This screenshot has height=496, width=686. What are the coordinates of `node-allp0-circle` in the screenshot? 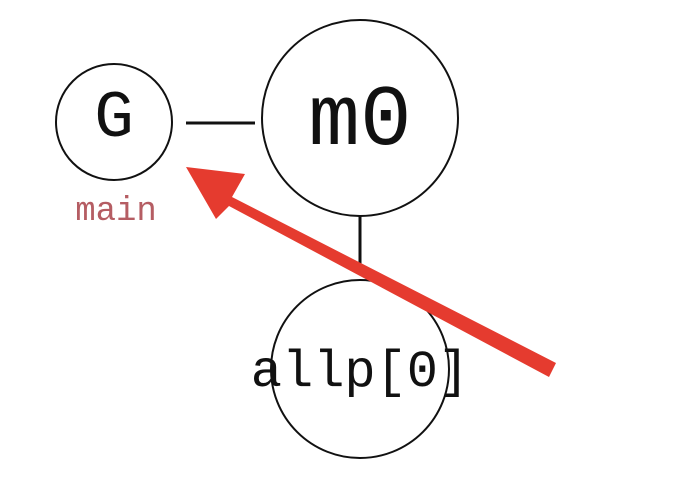 It's located at (360, 369).